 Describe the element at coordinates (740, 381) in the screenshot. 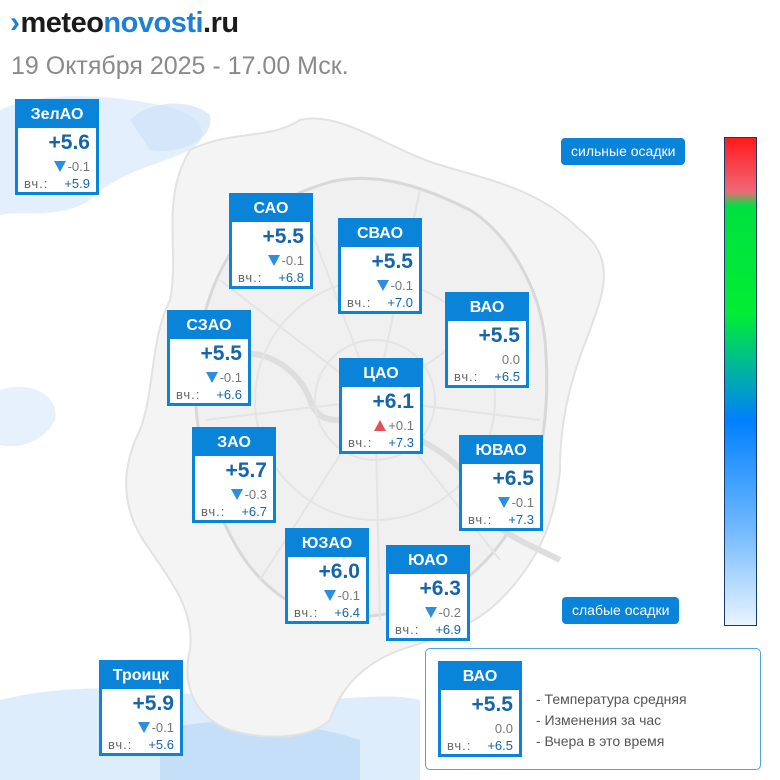

I see `precip-intensity-scale` at that location.